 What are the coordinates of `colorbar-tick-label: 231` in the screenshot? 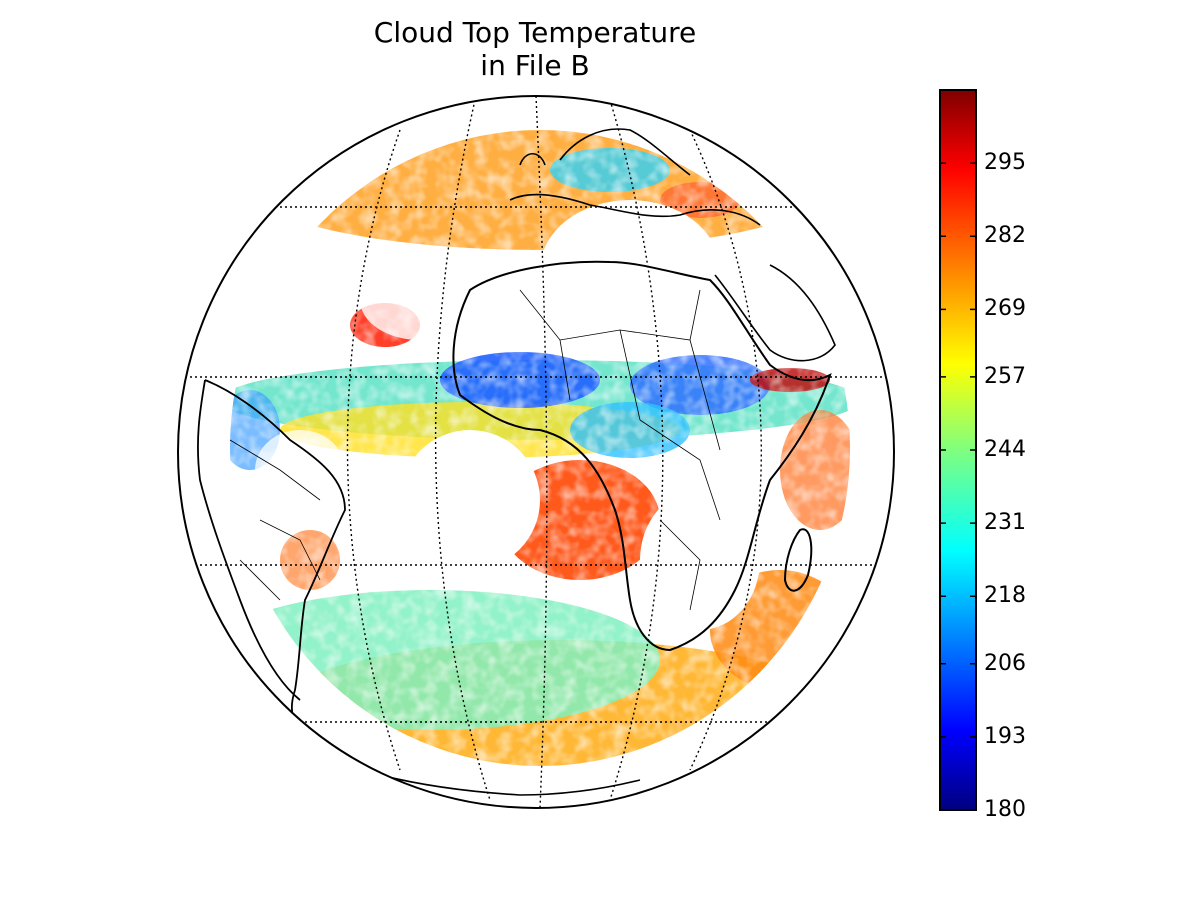 It's located at (1005, 523).